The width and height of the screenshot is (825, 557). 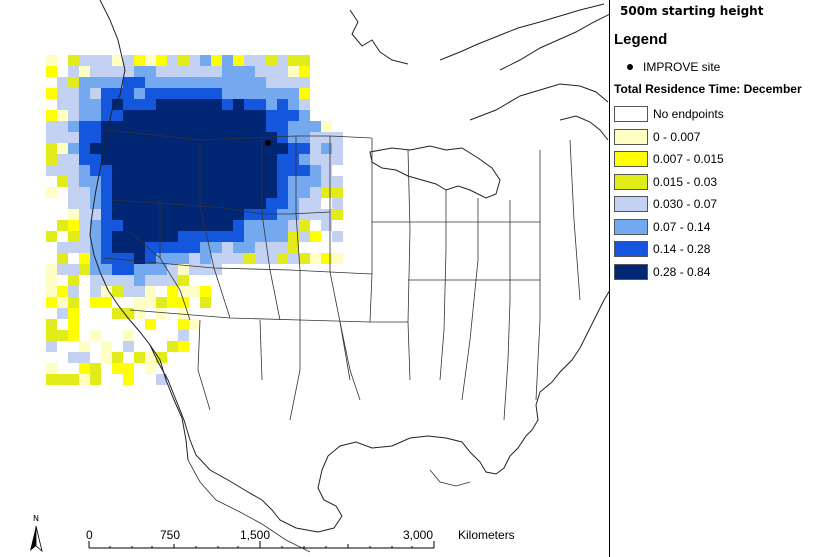 I want to click on improve-site-marker, so click(x=268, y=143).